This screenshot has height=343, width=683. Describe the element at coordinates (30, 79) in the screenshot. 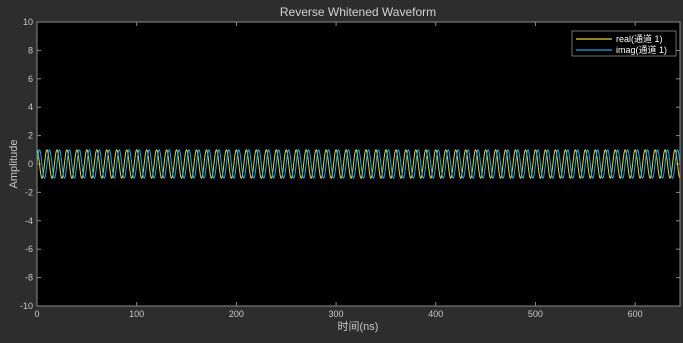

I see `y-tick-label: 6` at that location.